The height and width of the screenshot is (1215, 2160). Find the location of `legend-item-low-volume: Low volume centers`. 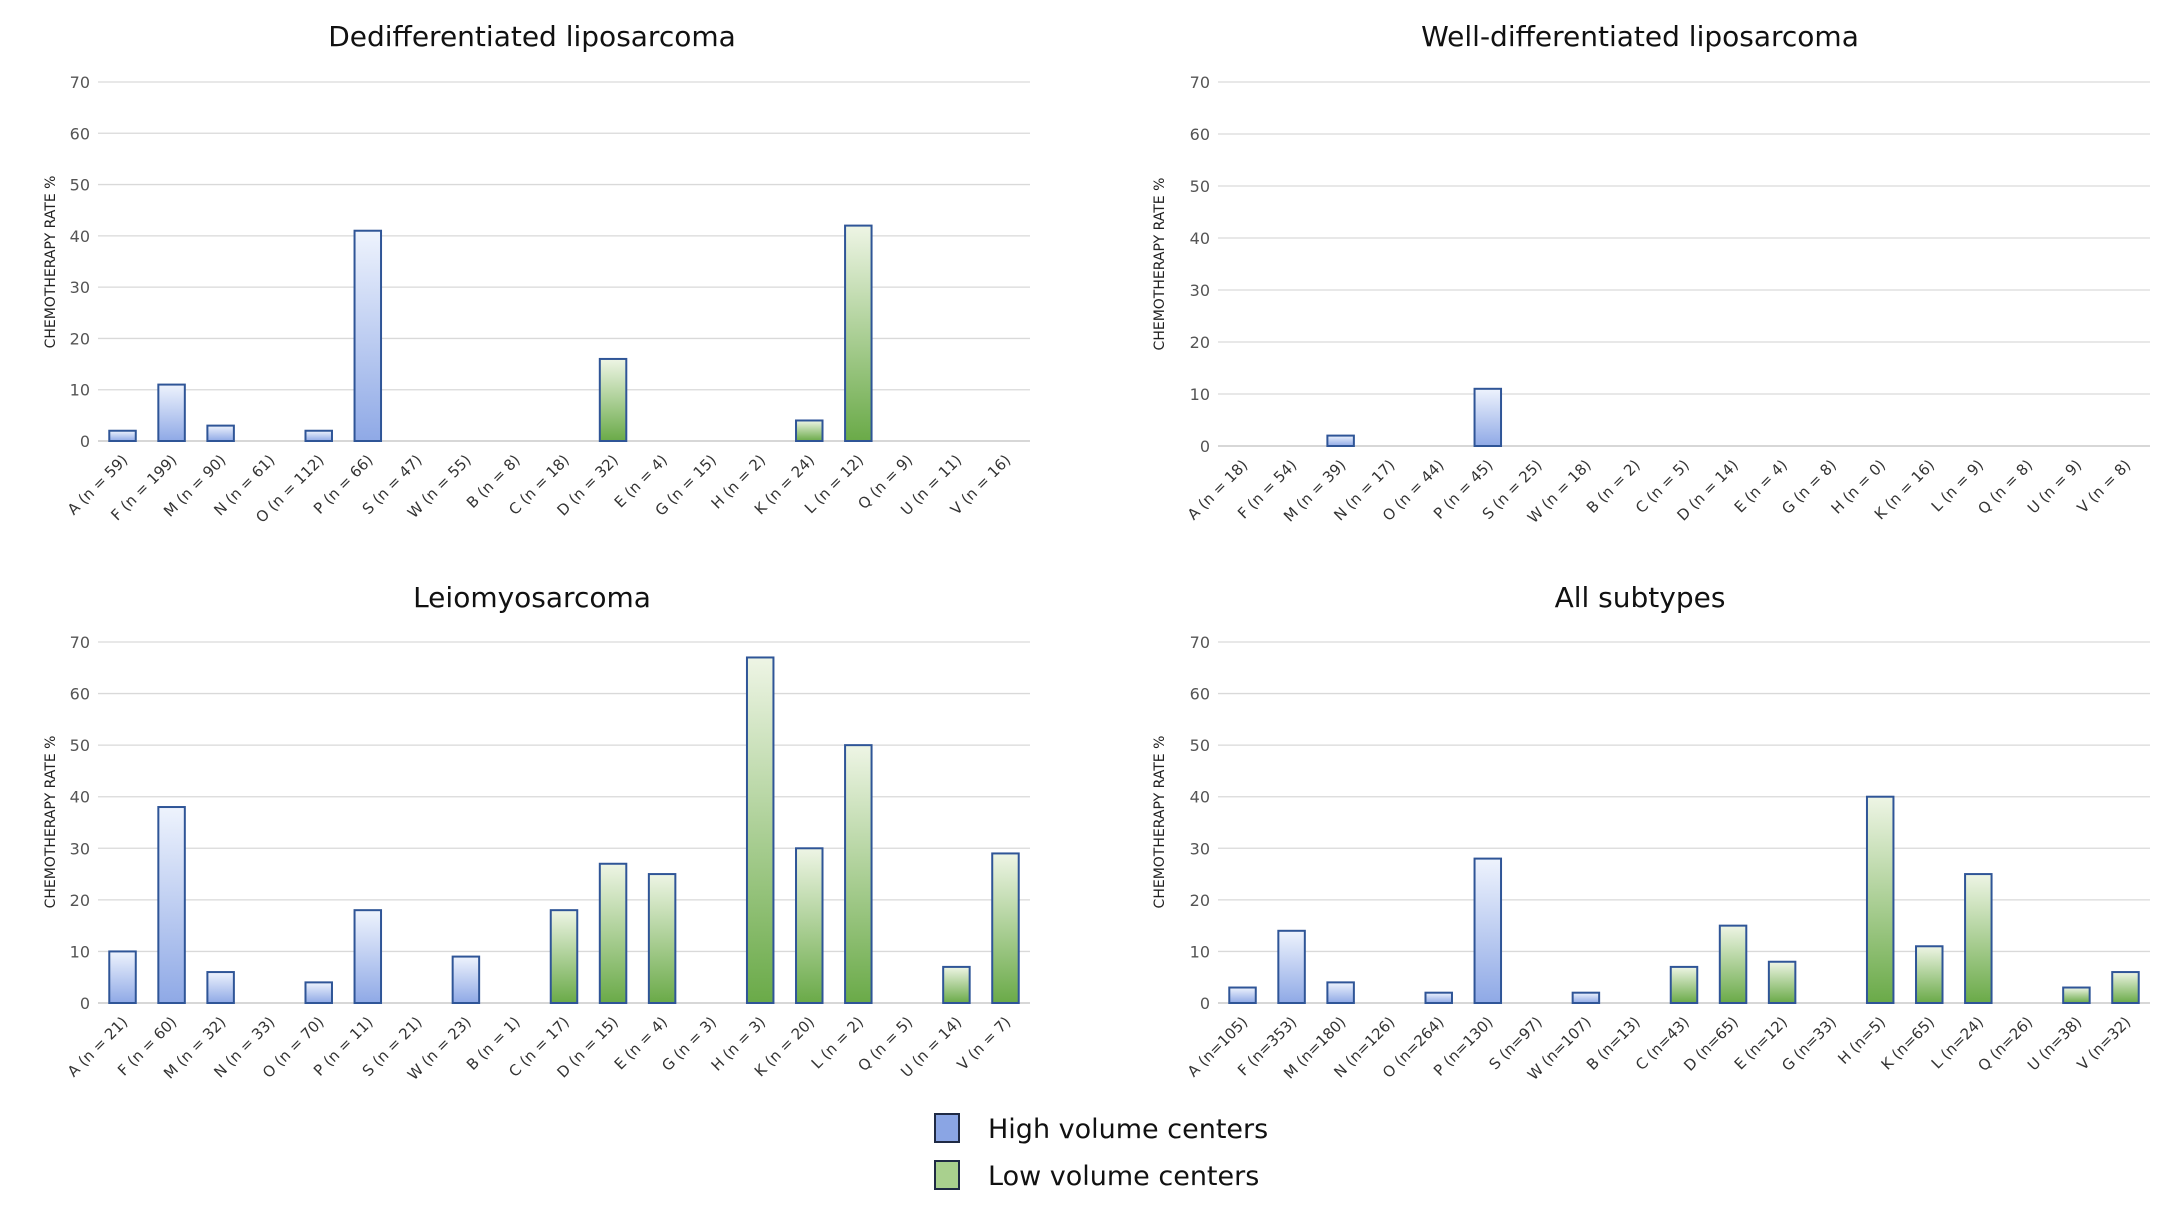

legend-item-low-volume: Low volume centers is located at coordinates (1096, 1176).